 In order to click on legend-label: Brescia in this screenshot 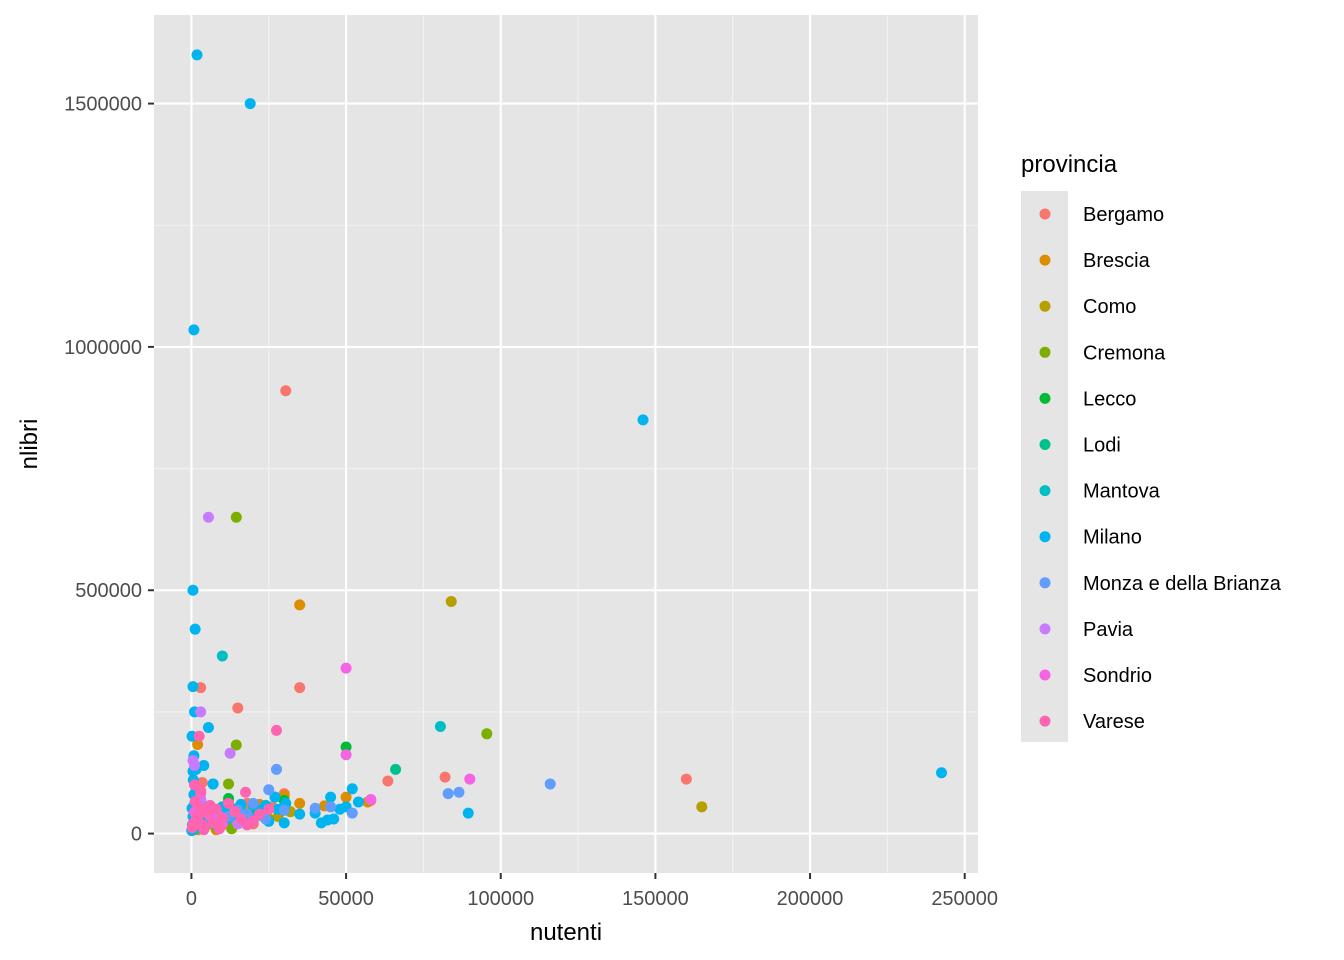, I will do `click(1117, 261)`.